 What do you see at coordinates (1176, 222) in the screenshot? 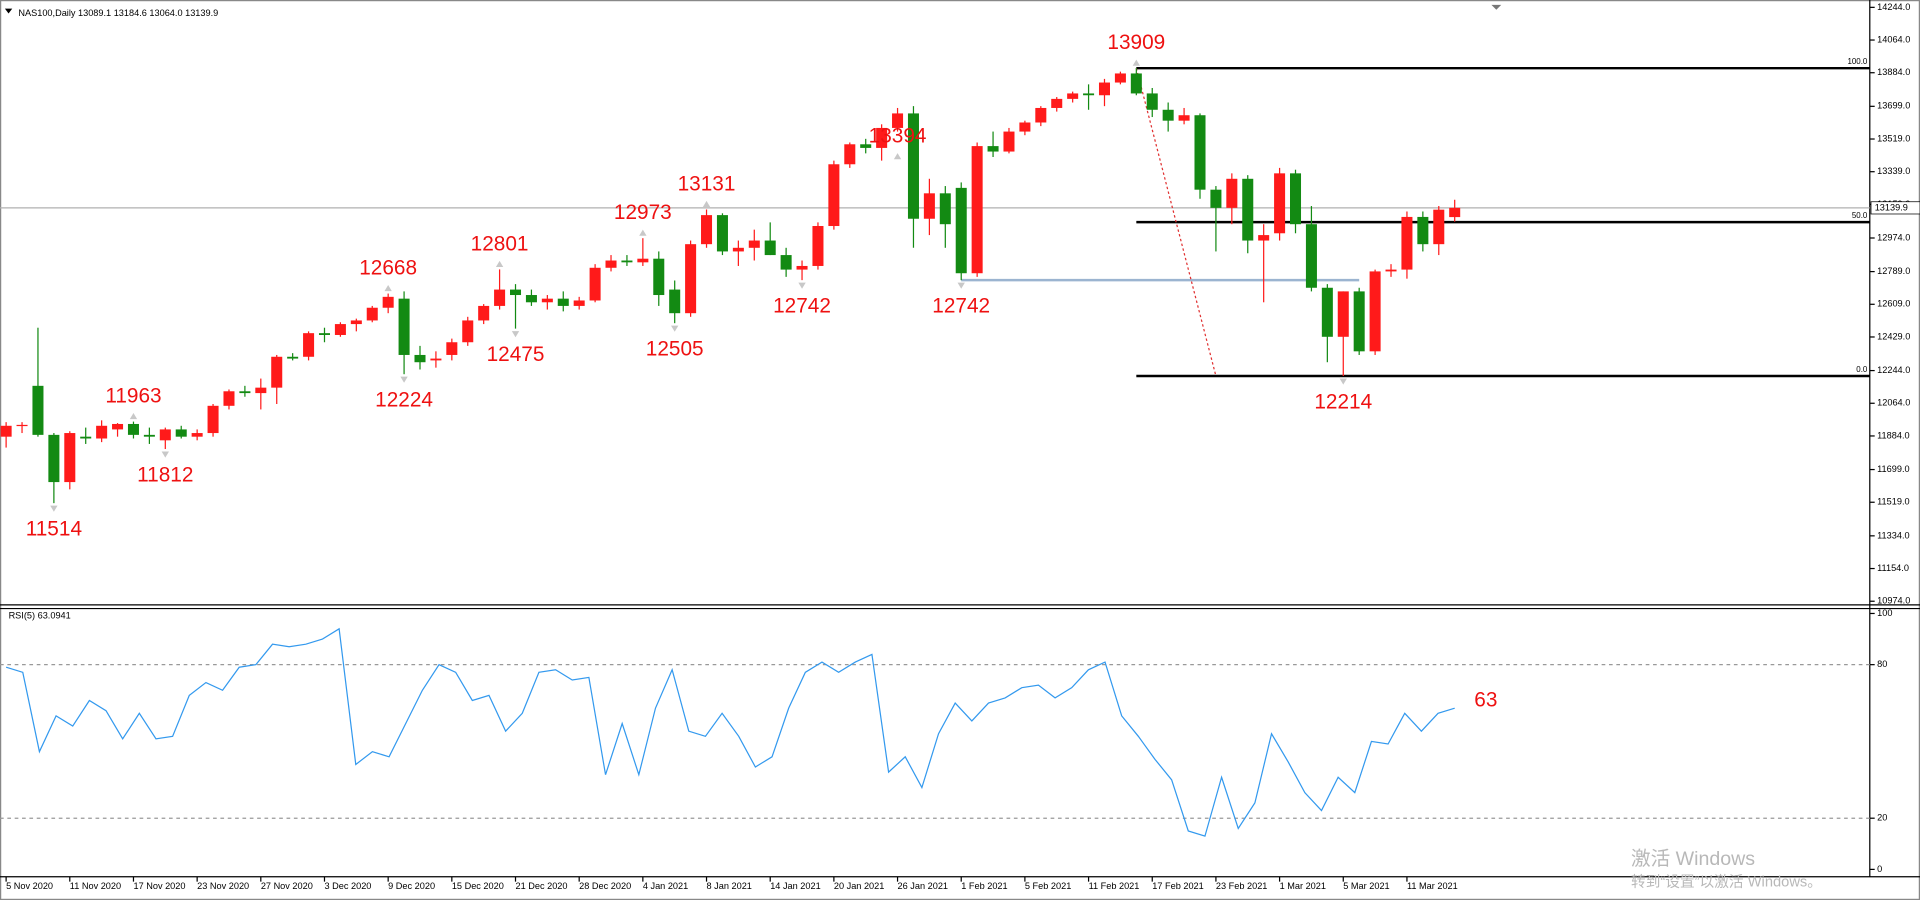
I see `fib-trend` at bounding box center [1176, 222].